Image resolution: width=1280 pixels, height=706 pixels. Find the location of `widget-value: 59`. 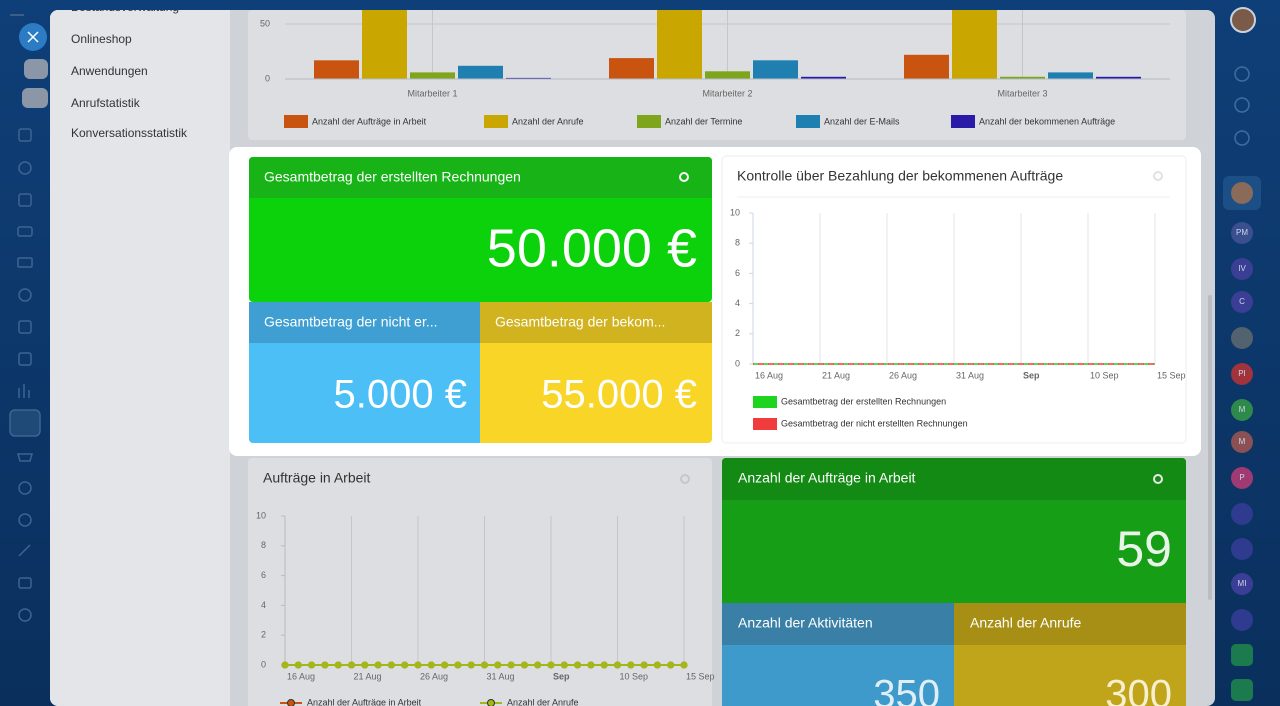

widget-value: 59 is located at coordinates (1144, 549).